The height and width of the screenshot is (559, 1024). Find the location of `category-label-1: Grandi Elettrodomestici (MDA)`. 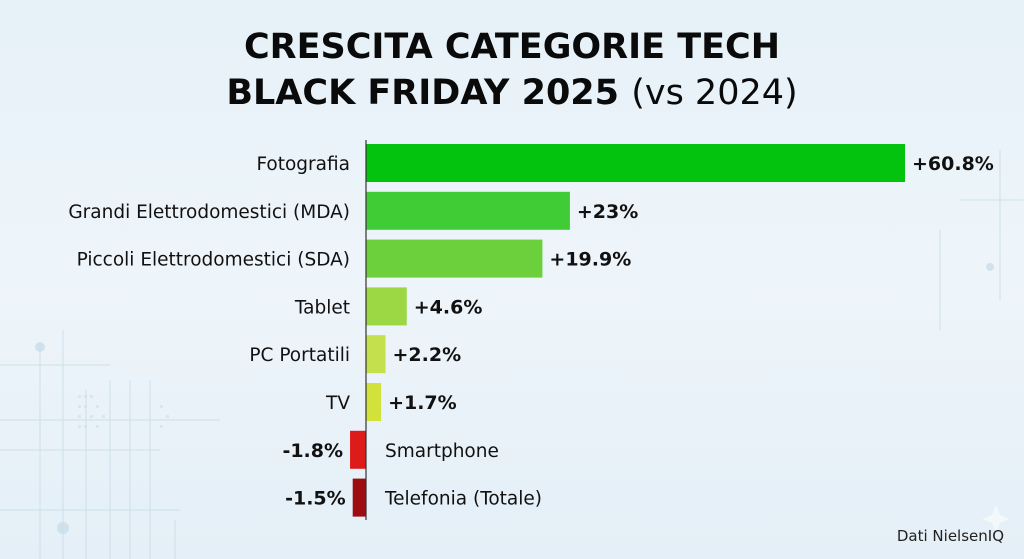

category-label-1: Grandi Elettrodomestici (MDA) is located at coordinates (209, 212).